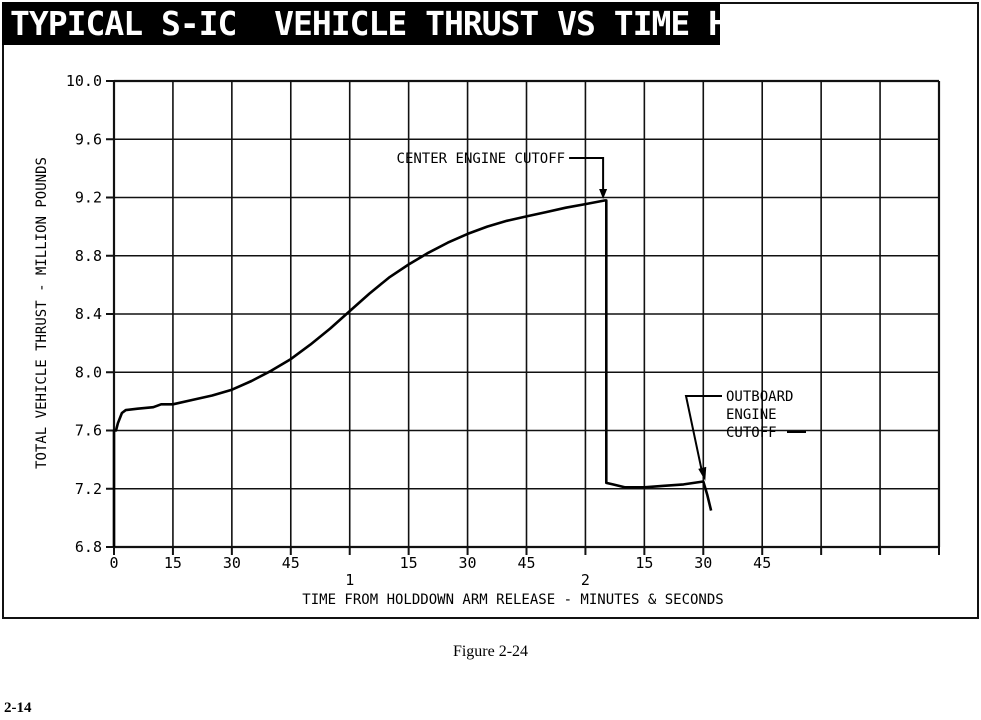 This screenshot has width=981, height=720. What do you see at coordinates (88, 372) in the screenshot?
I see `y-tick-label: 8.0` at bounding box center [88, 372].